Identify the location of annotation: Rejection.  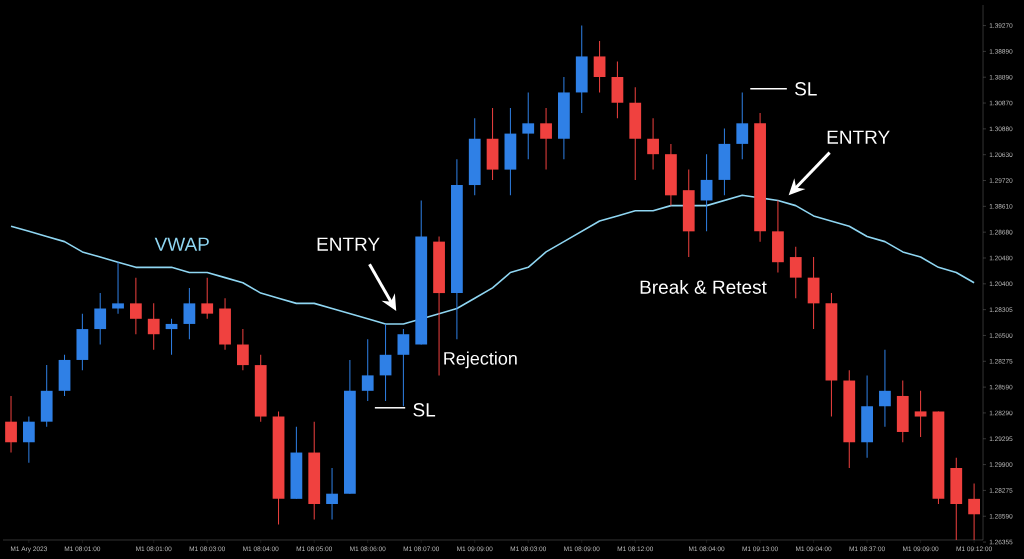
(480, 360).